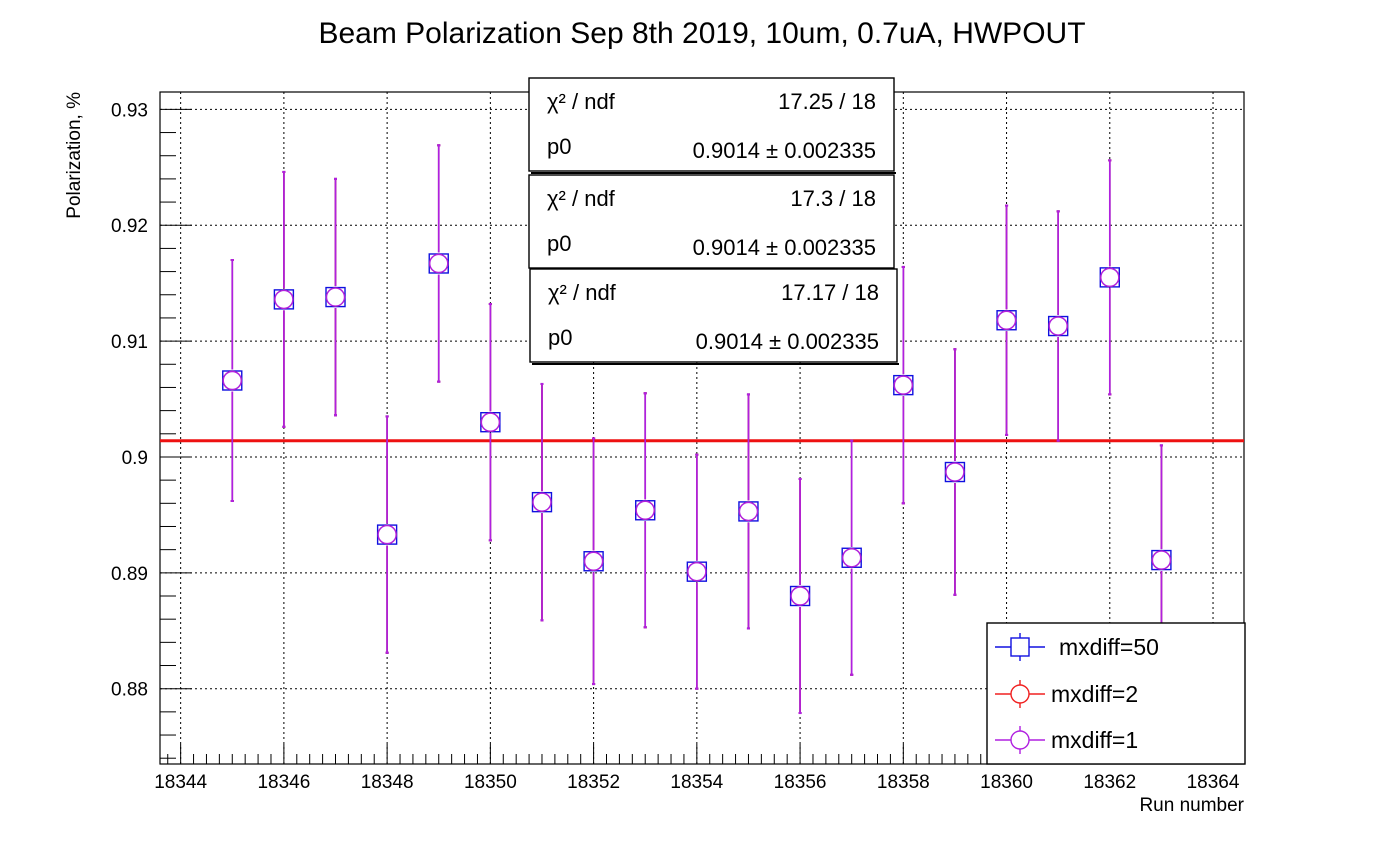 The height and width of the screenshot is (858, 1384). What do you see at coordinates (833, 198) in the screenshot?
I see `chi2-value: 17.3 / 18` at bounding box center [833, 198].